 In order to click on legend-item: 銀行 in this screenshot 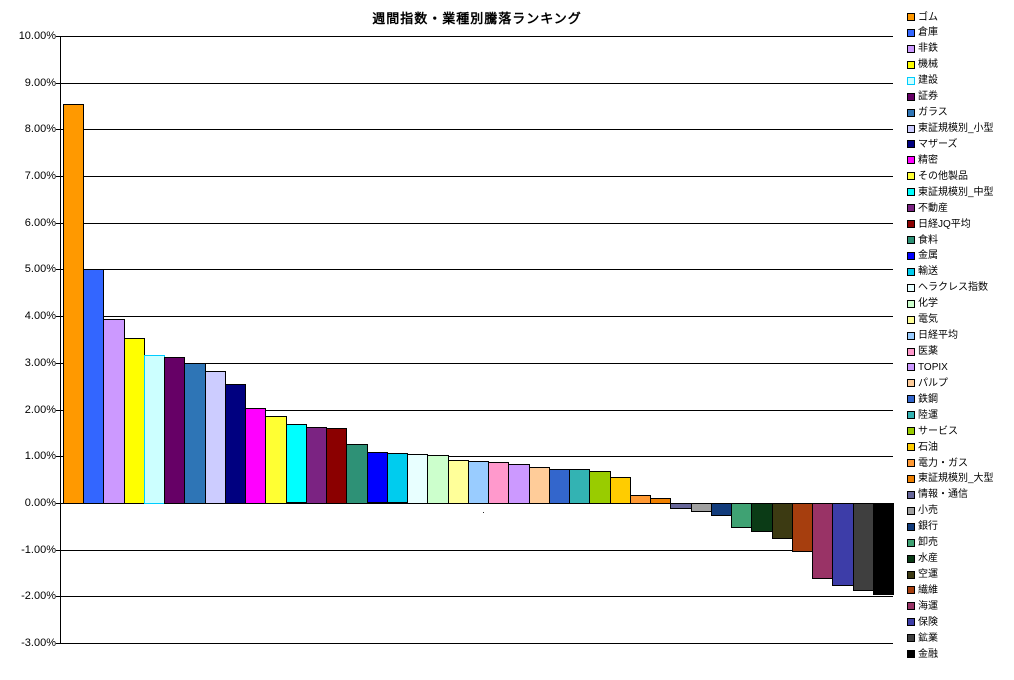, I will do `click(922, 527)`.